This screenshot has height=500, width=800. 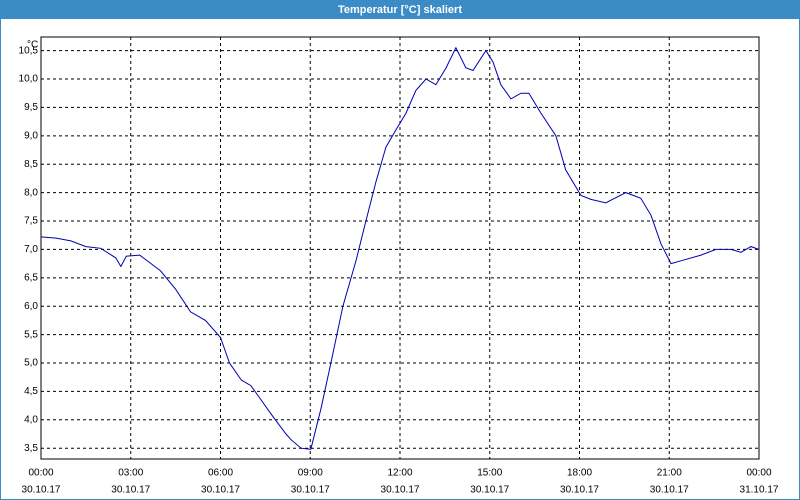 I want to click on y-tick-label: 9,5, so click(x=31, y=107).